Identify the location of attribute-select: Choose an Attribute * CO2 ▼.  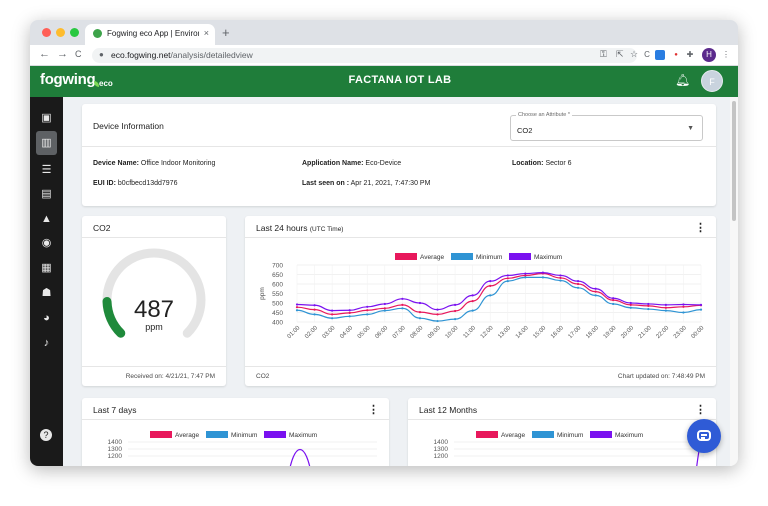
(606, 126).